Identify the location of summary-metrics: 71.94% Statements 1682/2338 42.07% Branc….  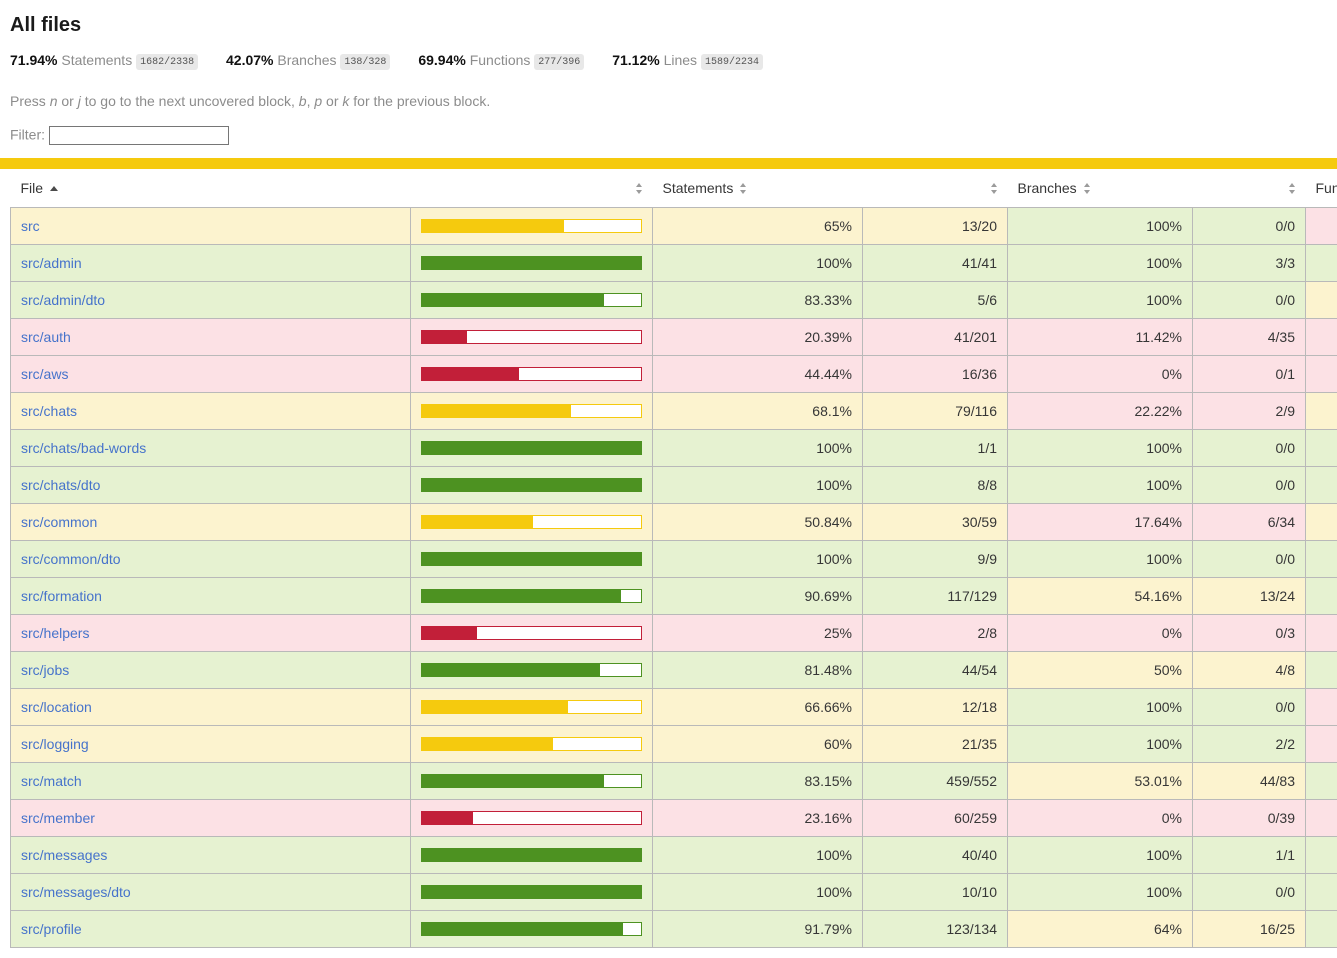
(668, 60).